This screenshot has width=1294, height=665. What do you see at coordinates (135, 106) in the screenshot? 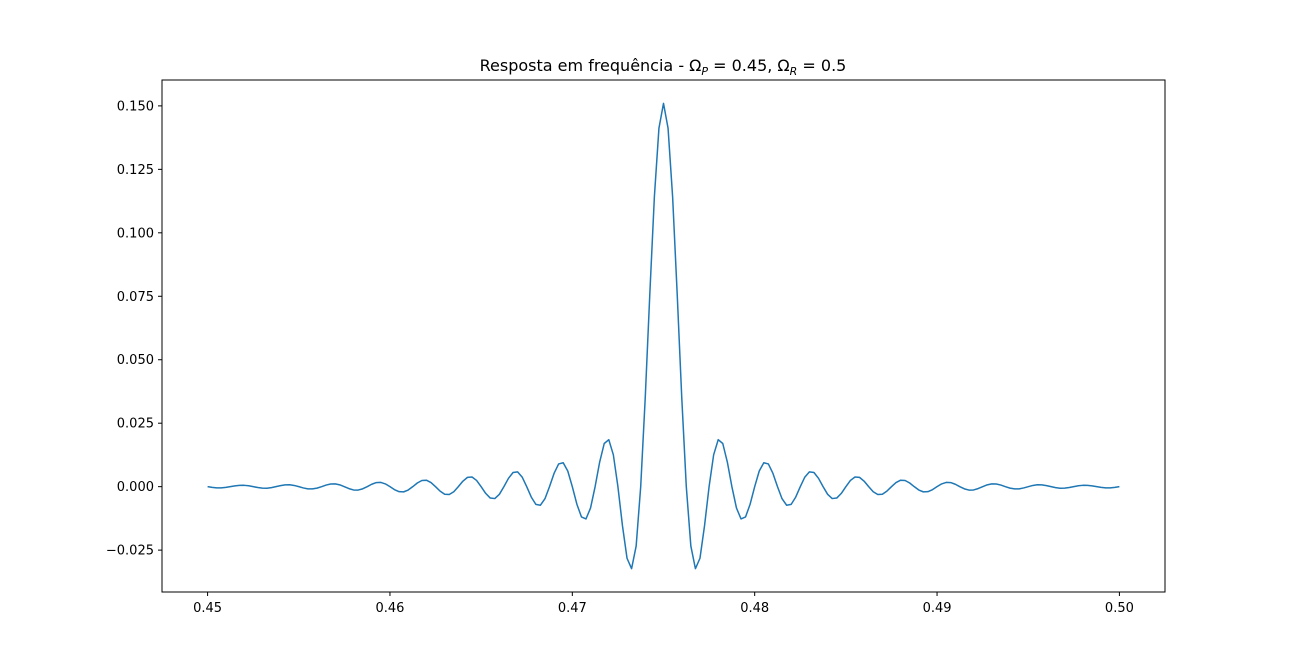
I see `y-tick-label: 0.150` at bounding box center [135, 106].